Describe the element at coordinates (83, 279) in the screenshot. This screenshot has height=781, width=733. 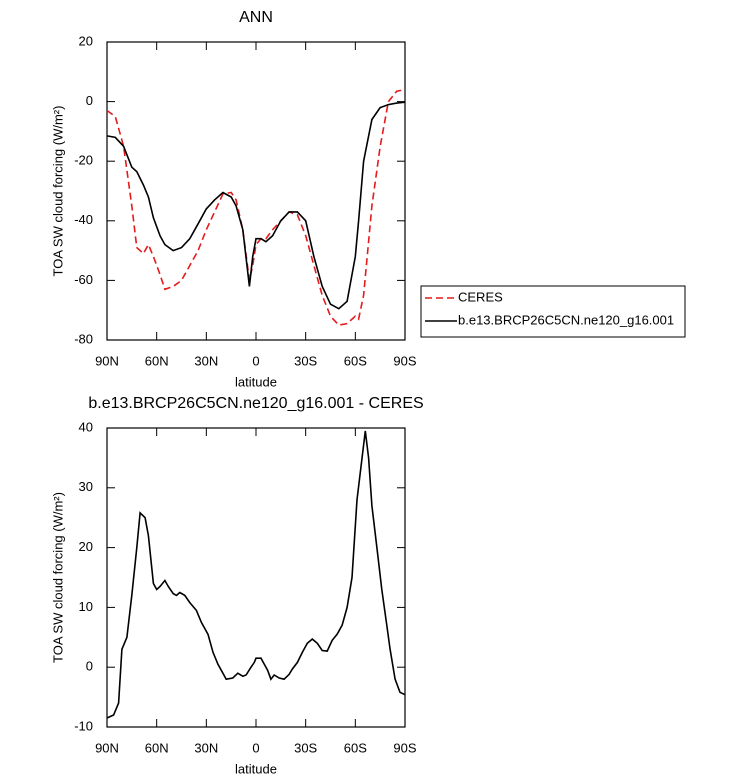
I see `y-tick-label: -60` at that location.